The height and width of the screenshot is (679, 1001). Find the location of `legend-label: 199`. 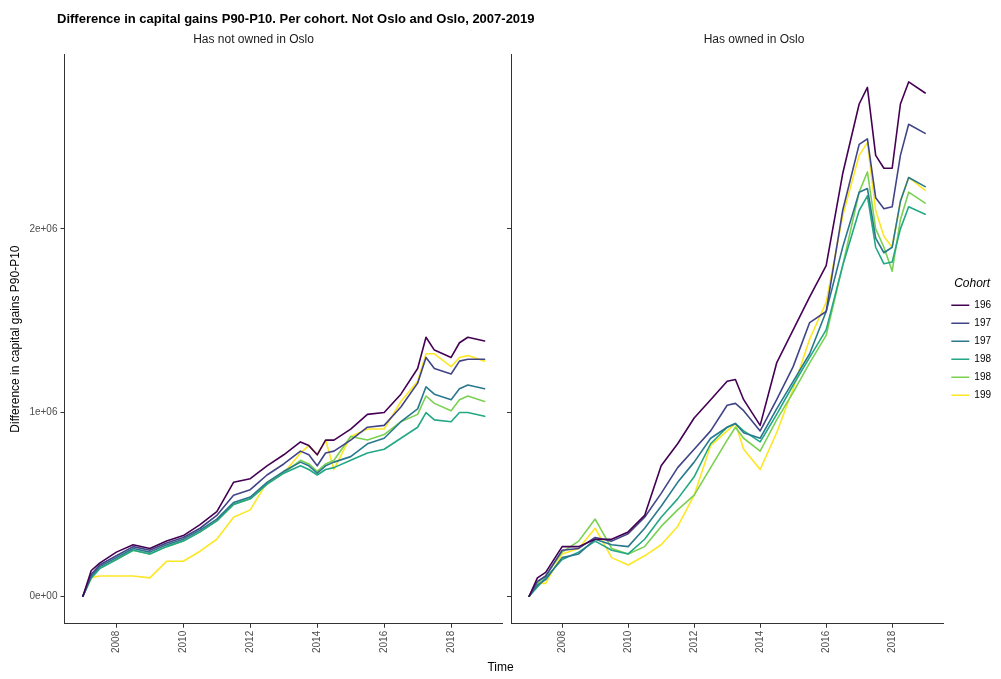

legend-label: 199 is located at coordinates (983, 394).